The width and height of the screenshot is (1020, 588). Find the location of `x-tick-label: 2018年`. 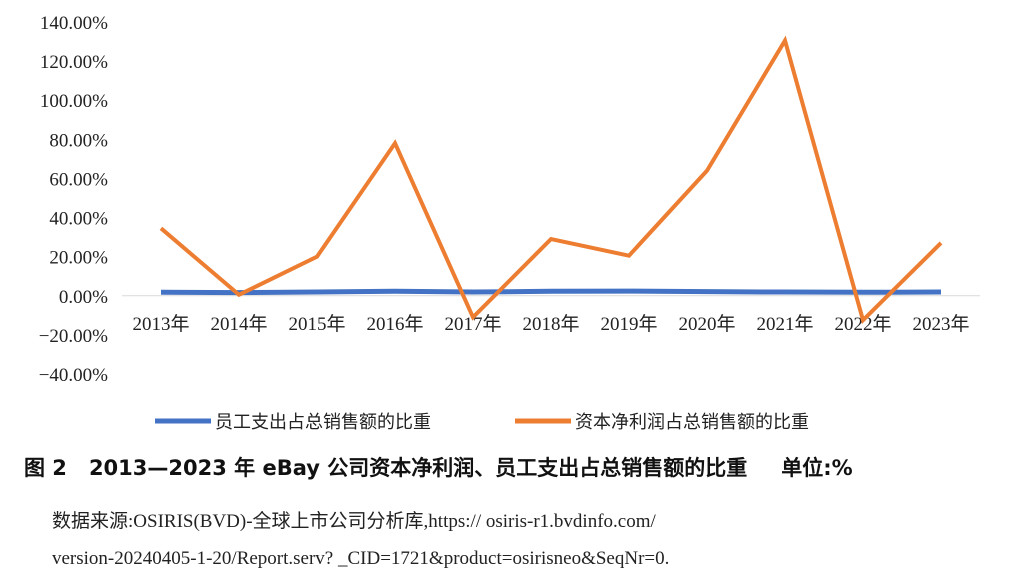

x-tick-label: 2018年 is located at coordinates (550, 324).